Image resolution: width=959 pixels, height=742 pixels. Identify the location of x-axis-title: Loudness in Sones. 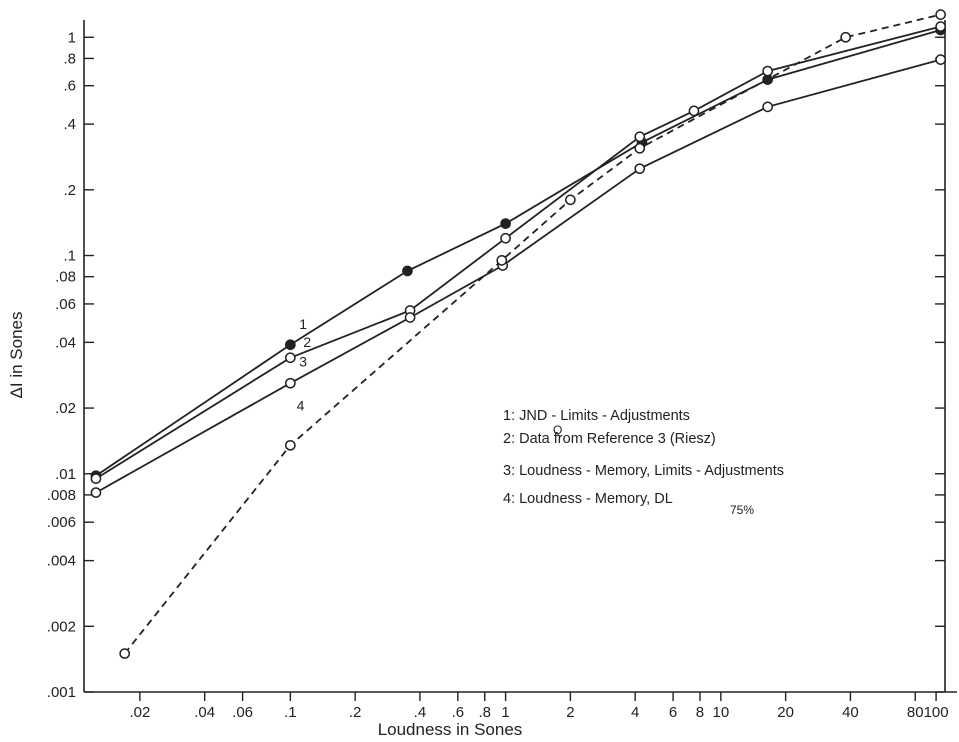
(450, 729).